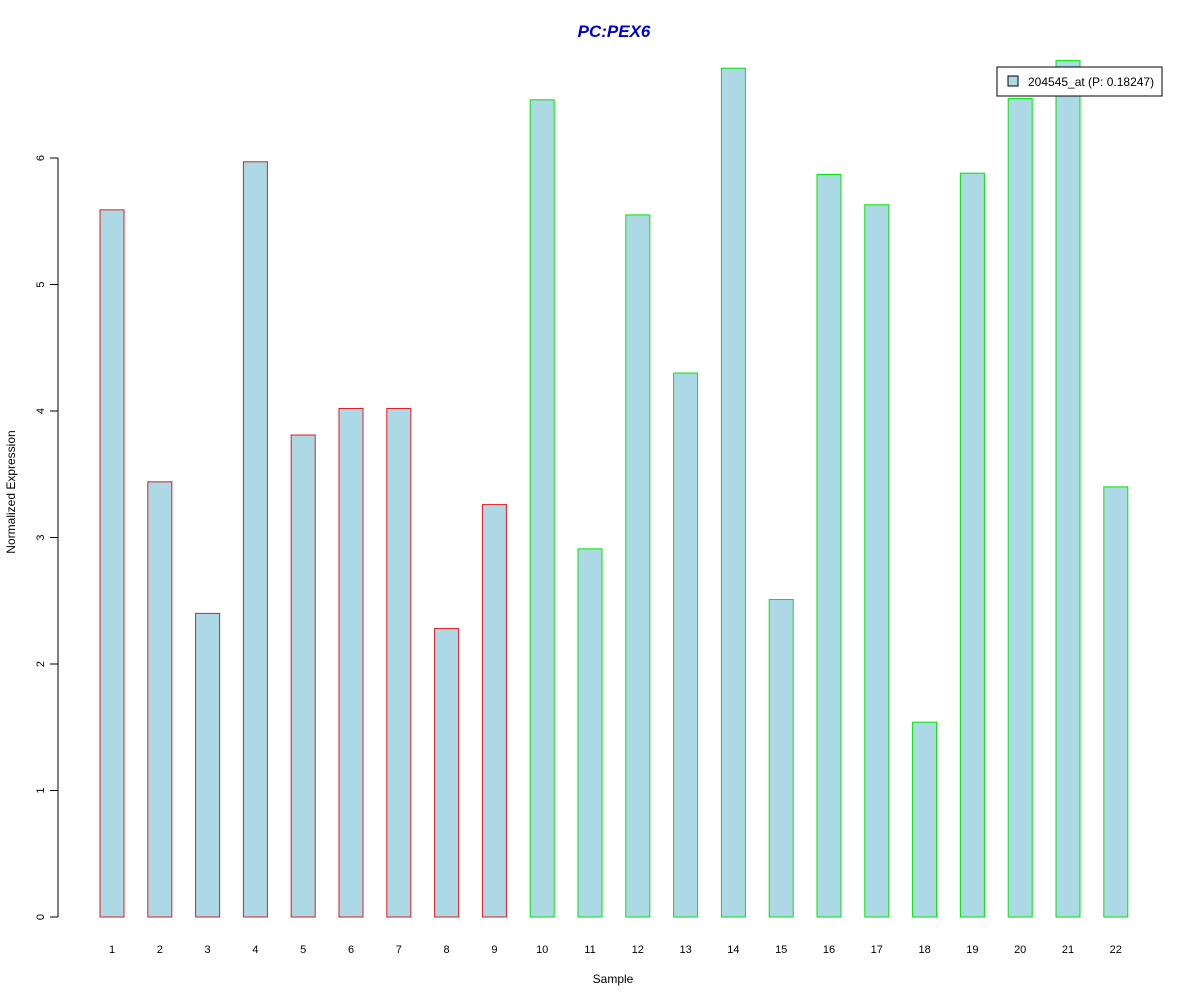 The image size is (1200, 1000). I want to click on x-tick-label: 4, so click(255, 950).